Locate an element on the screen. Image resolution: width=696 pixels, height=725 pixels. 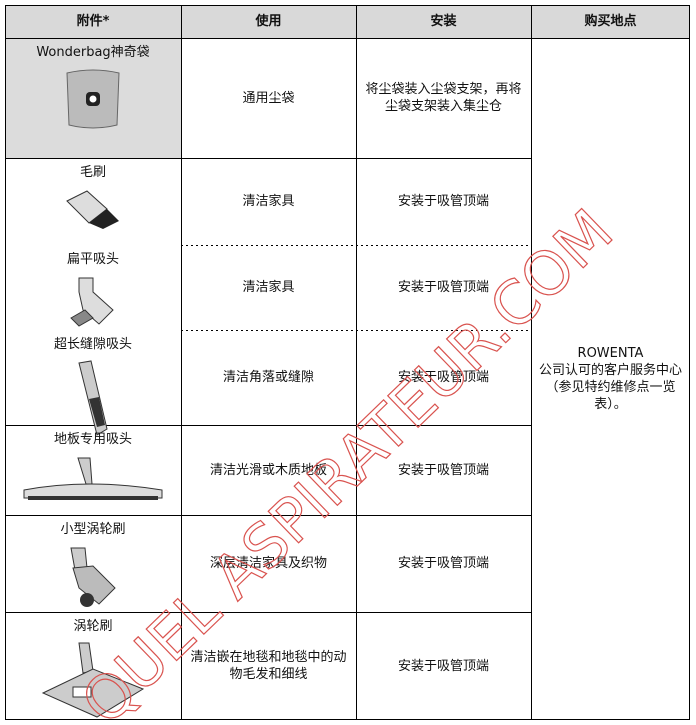
item-name: 地板专用吸头 is located at coordinates (92, 439).